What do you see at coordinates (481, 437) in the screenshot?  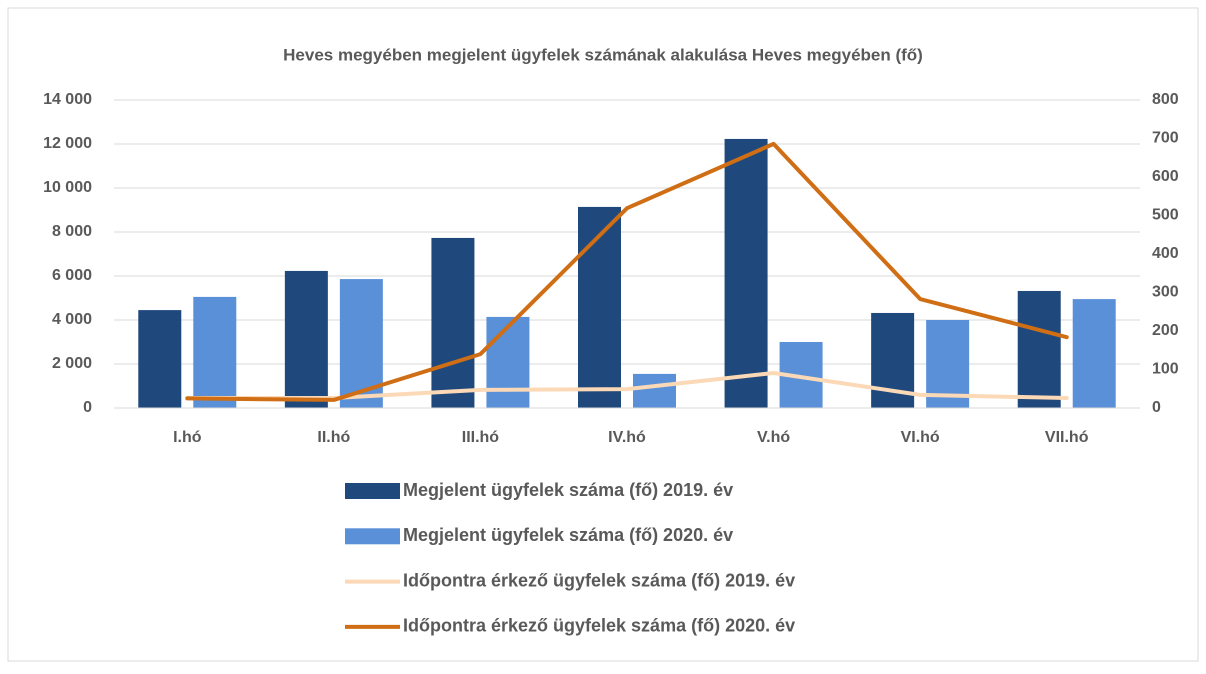 I see `x-tick-label: III.hó` at bounding box center [481, 437].